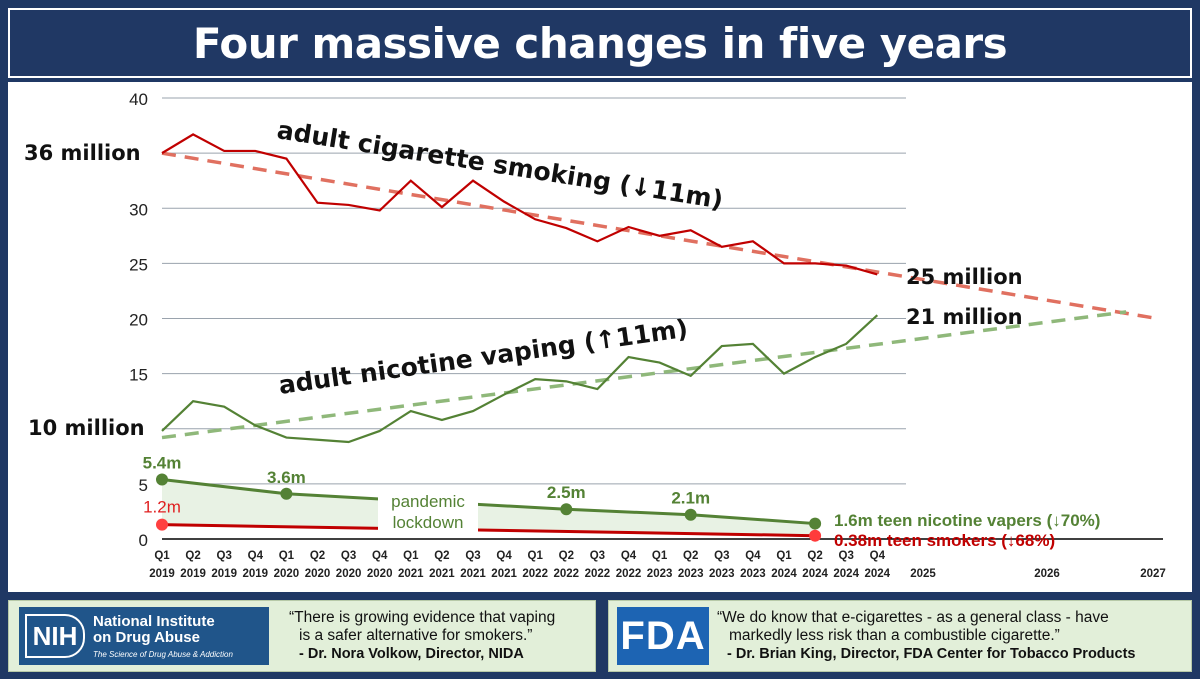 The width and height of the screenshot is (1200, 679). What do you see at coordinates (143, 485) in the screenshot?
I see `y-tick-label: 5` at bounding box center [143, 485].